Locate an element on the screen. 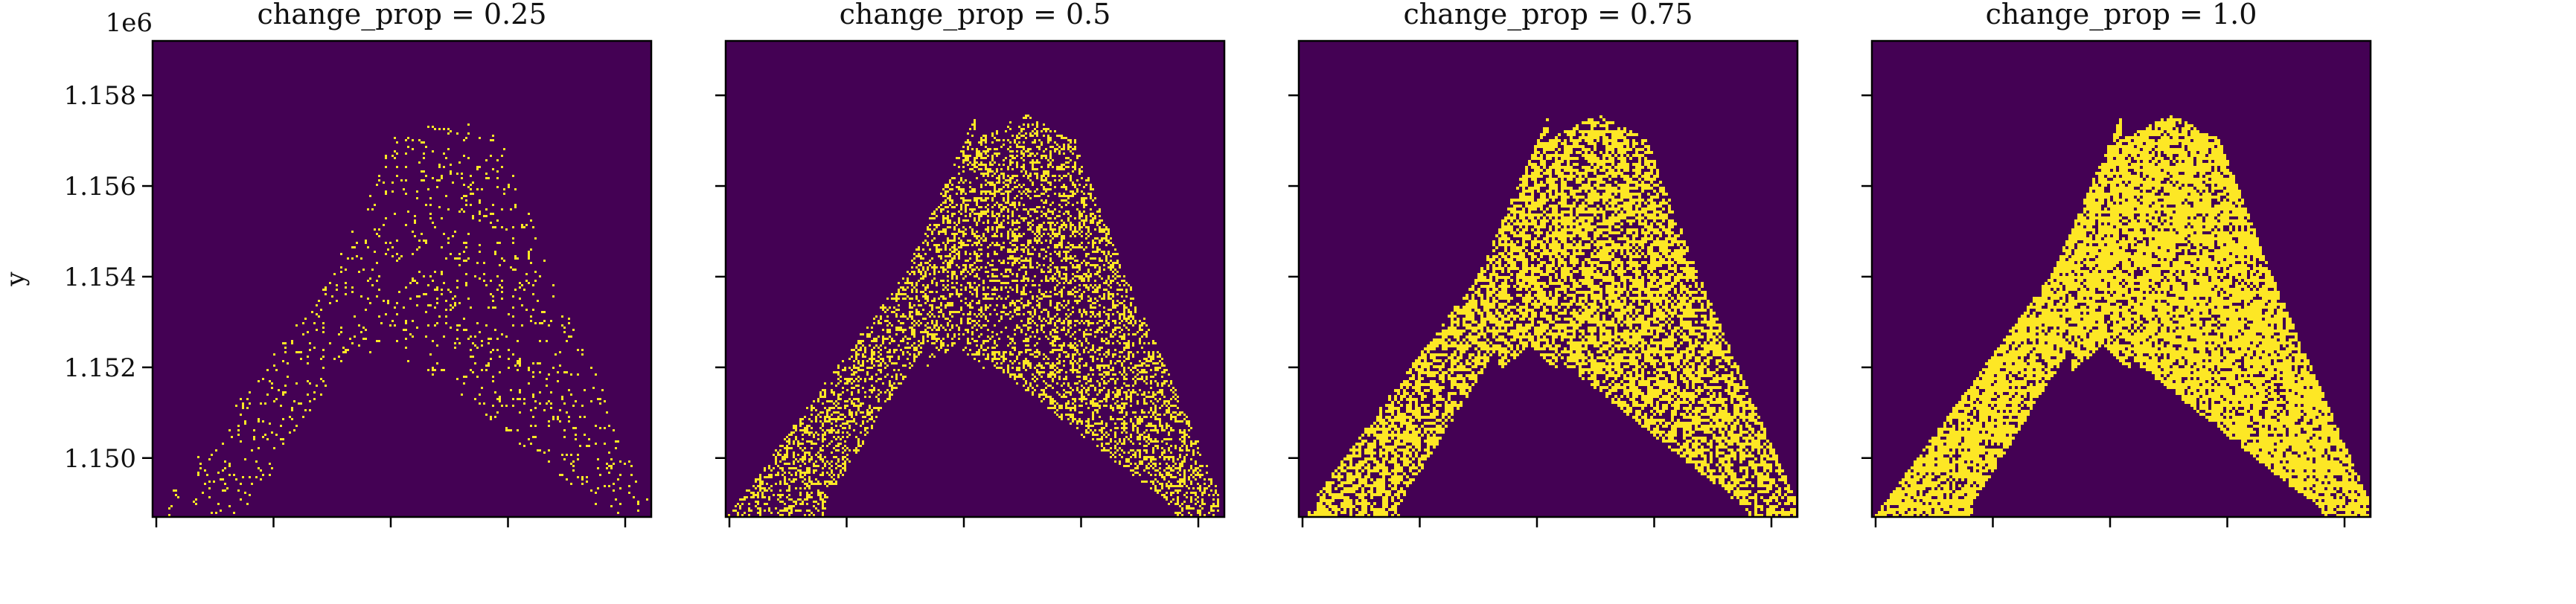 The image size is (2576, 604). y-tick-label: 1.156 is located at coordinates (100, 187).